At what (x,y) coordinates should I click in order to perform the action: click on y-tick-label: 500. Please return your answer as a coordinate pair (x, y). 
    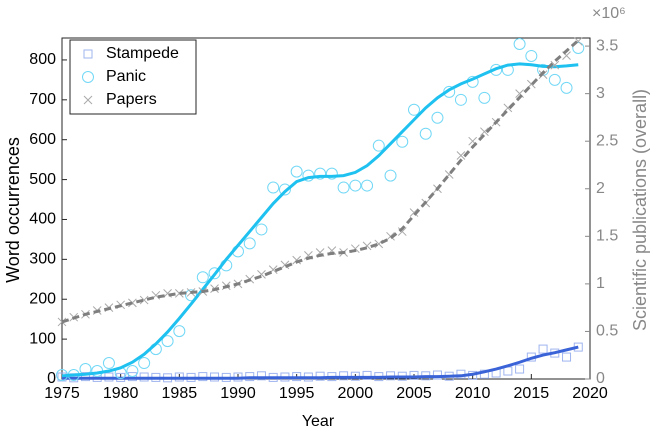
    Looking at the image, I should click on (42, 179).